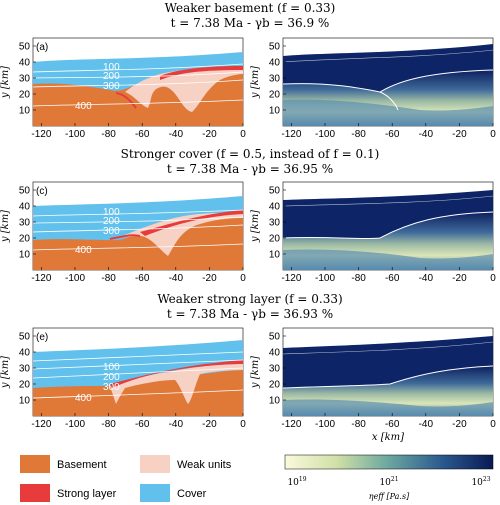 This screenshot has height=505, width=500. I want to click on row-1-title-line2: t = 7.38 Ma - γb = 36.9 %, so click(250, 23).